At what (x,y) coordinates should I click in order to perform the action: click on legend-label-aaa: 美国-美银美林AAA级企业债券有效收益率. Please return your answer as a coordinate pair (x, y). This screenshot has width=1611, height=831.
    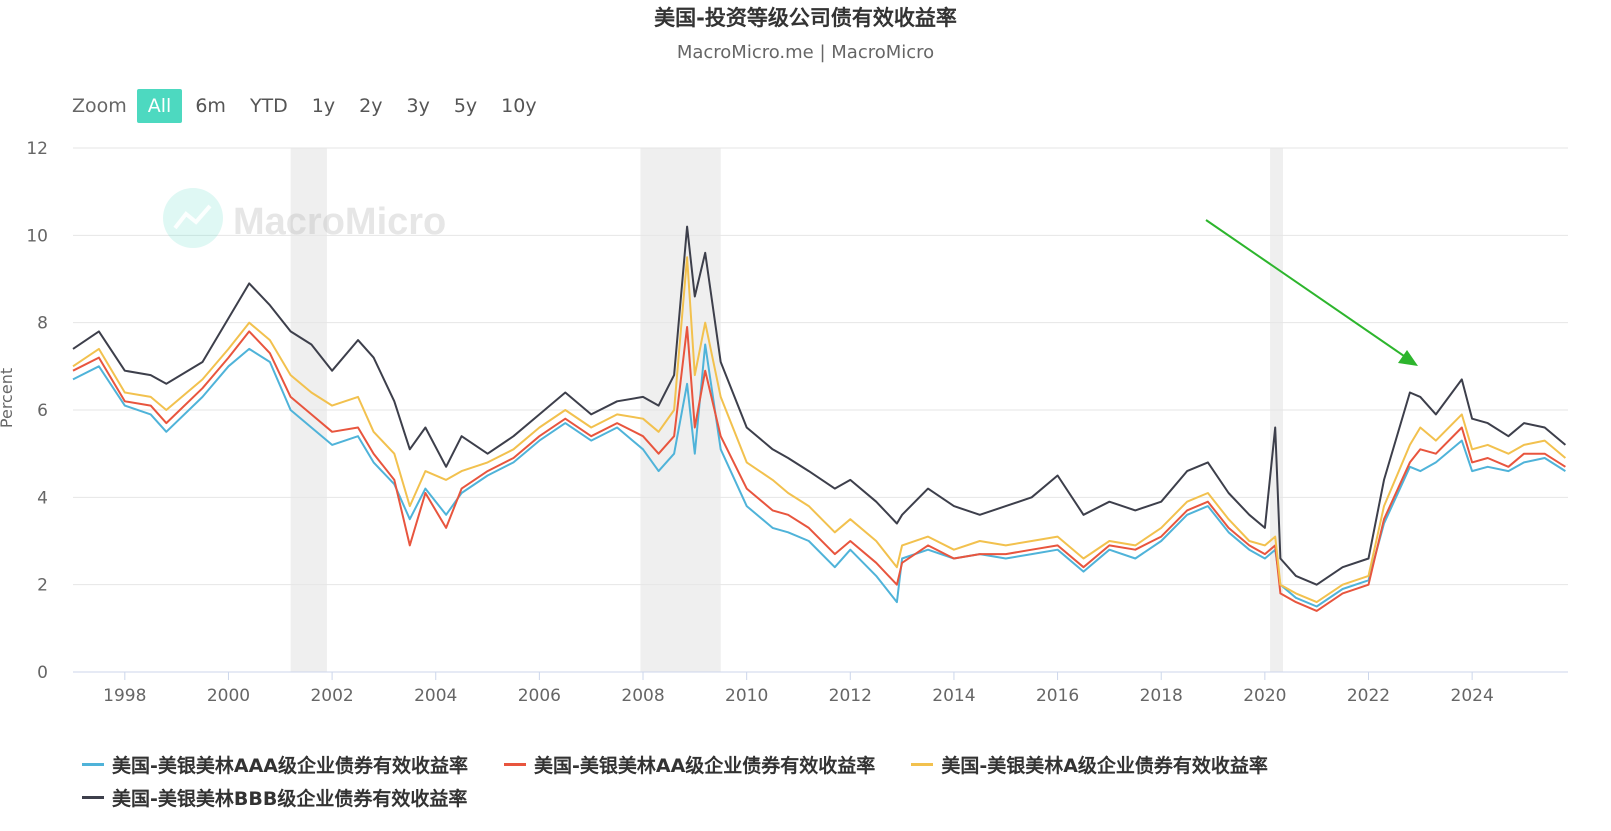
    Looking at the image, I should click on (290, 766).